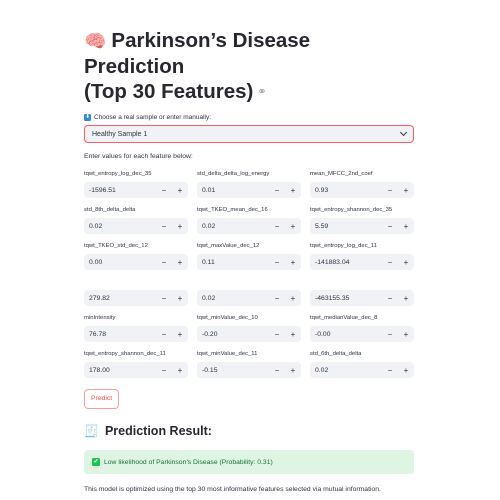 The width and height of the screenshot is (500, 500). I want to click on feature-number-input: -0.00 − +, so click(362, 334).